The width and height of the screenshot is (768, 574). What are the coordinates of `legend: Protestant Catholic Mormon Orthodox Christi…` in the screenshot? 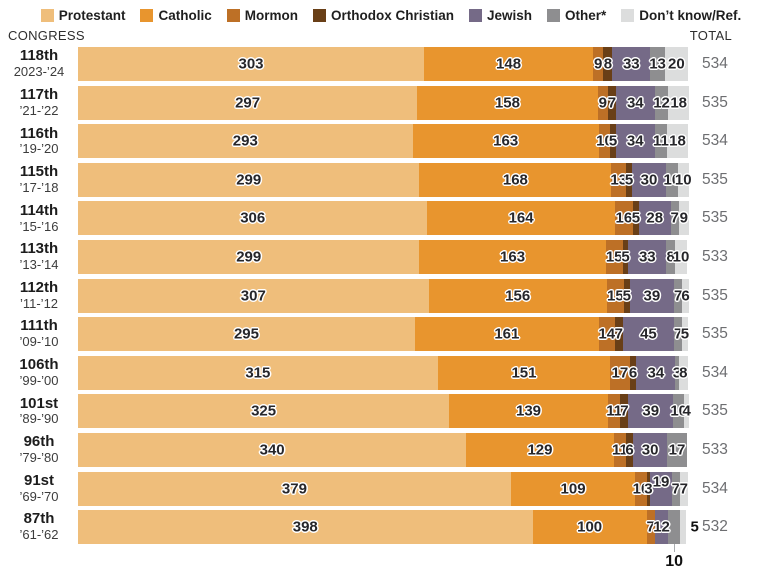 It's located at (384, 12).